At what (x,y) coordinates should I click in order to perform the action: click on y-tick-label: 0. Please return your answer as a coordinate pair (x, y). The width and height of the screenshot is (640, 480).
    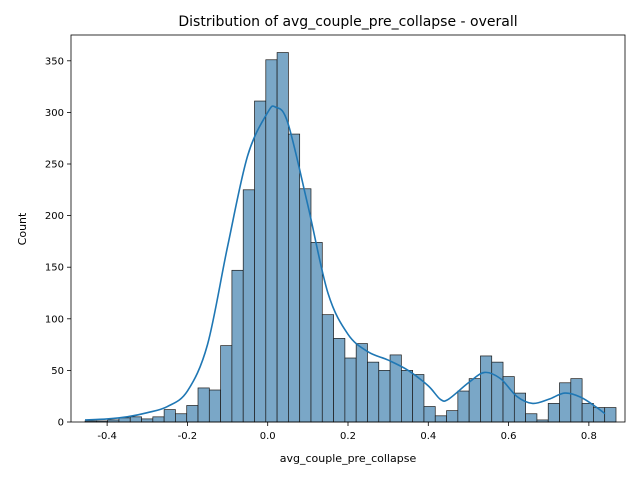
    Looking at the image, I should click on (61, 423).